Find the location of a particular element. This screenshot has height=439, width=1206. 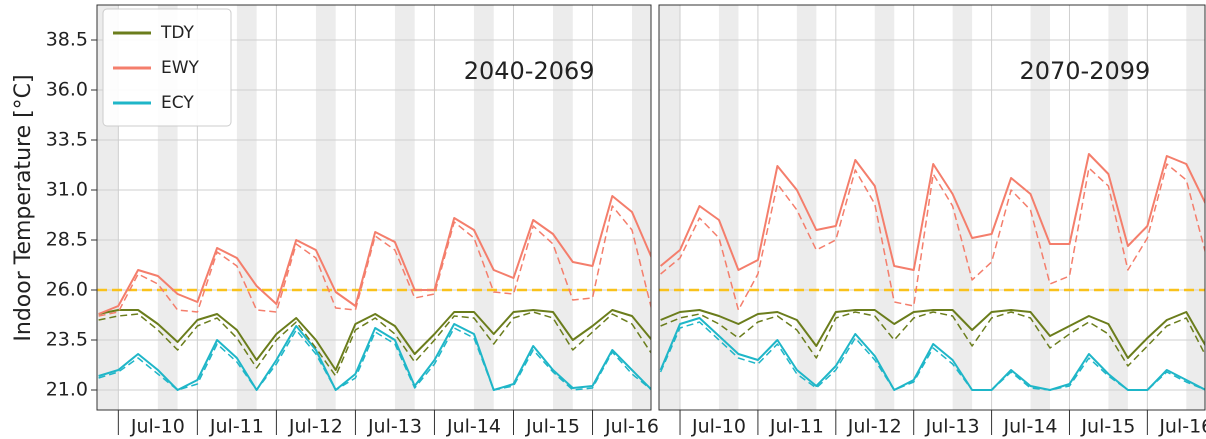

y-tick-label: 38.5 is located at coordinates (67, 40).